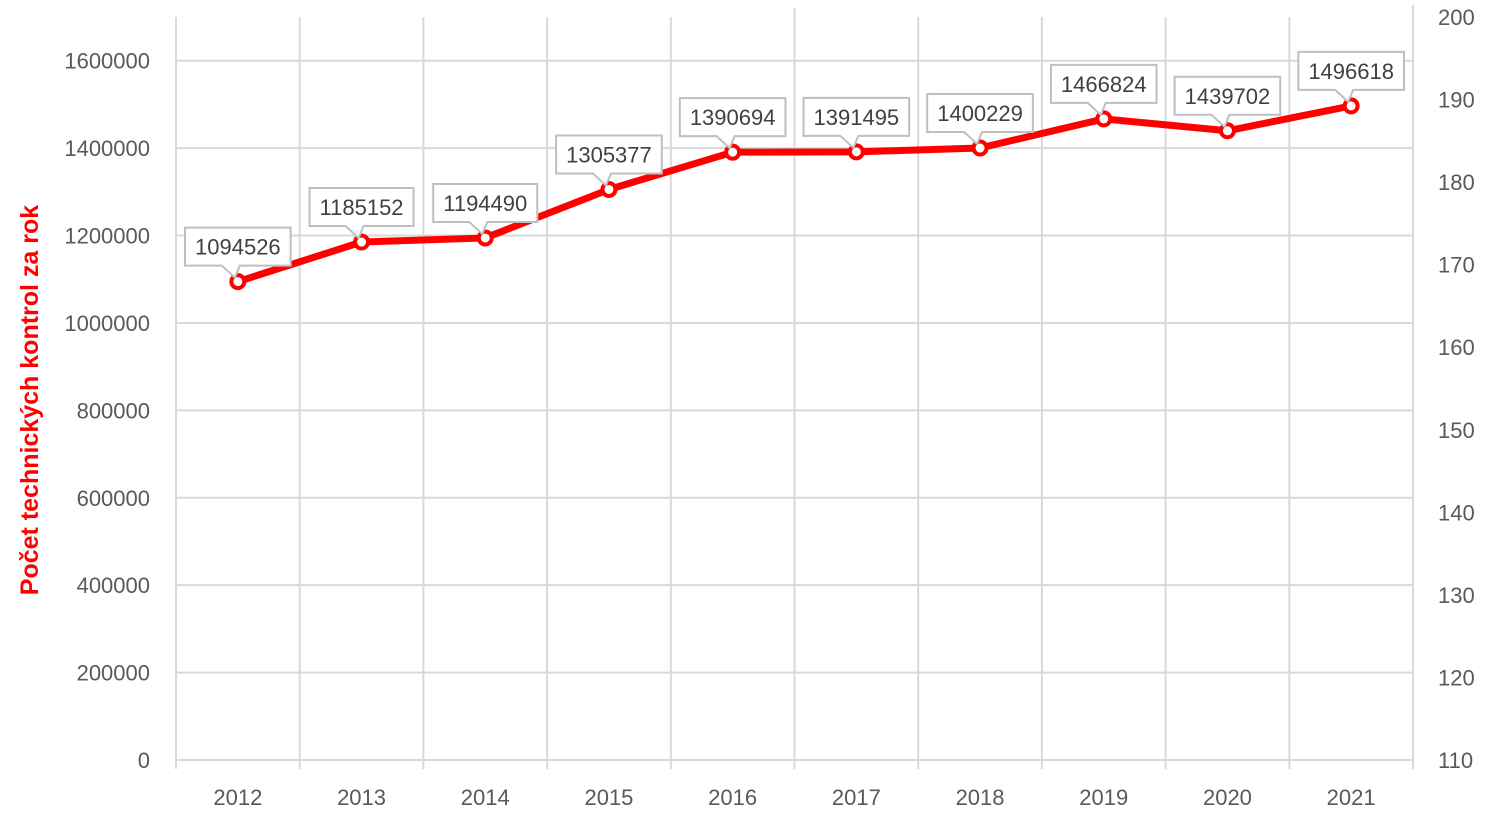  I want to click on y2-tick-label: 130, so click(1456, 595).